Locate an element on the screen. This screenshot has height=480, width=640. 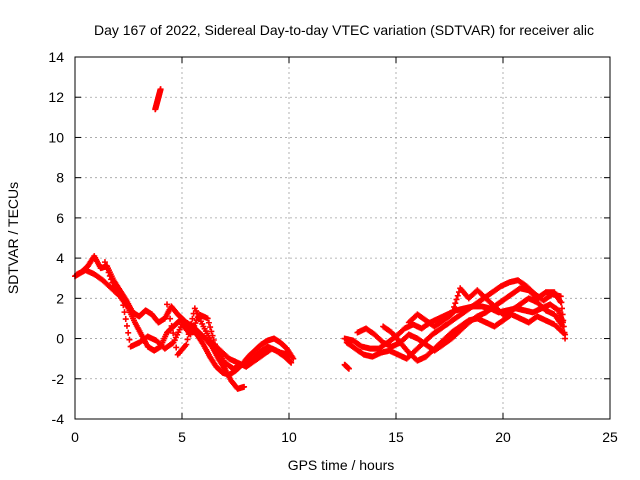
x-tick-label: 20 is located at coordinates (503, 437).